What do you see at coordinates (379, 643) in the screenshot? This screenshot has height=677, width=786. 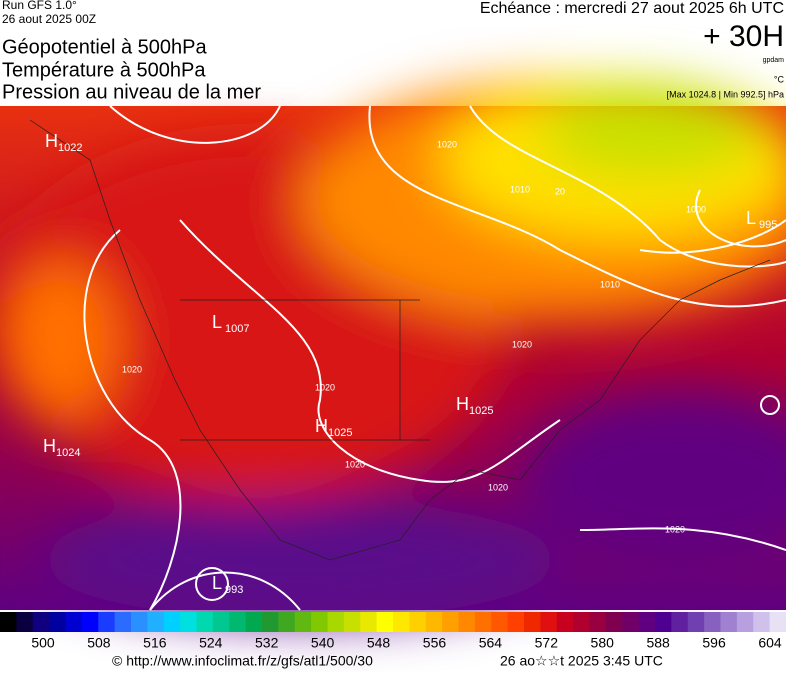 I see `colorbar-label: 548` at bounding box center [379, 643].